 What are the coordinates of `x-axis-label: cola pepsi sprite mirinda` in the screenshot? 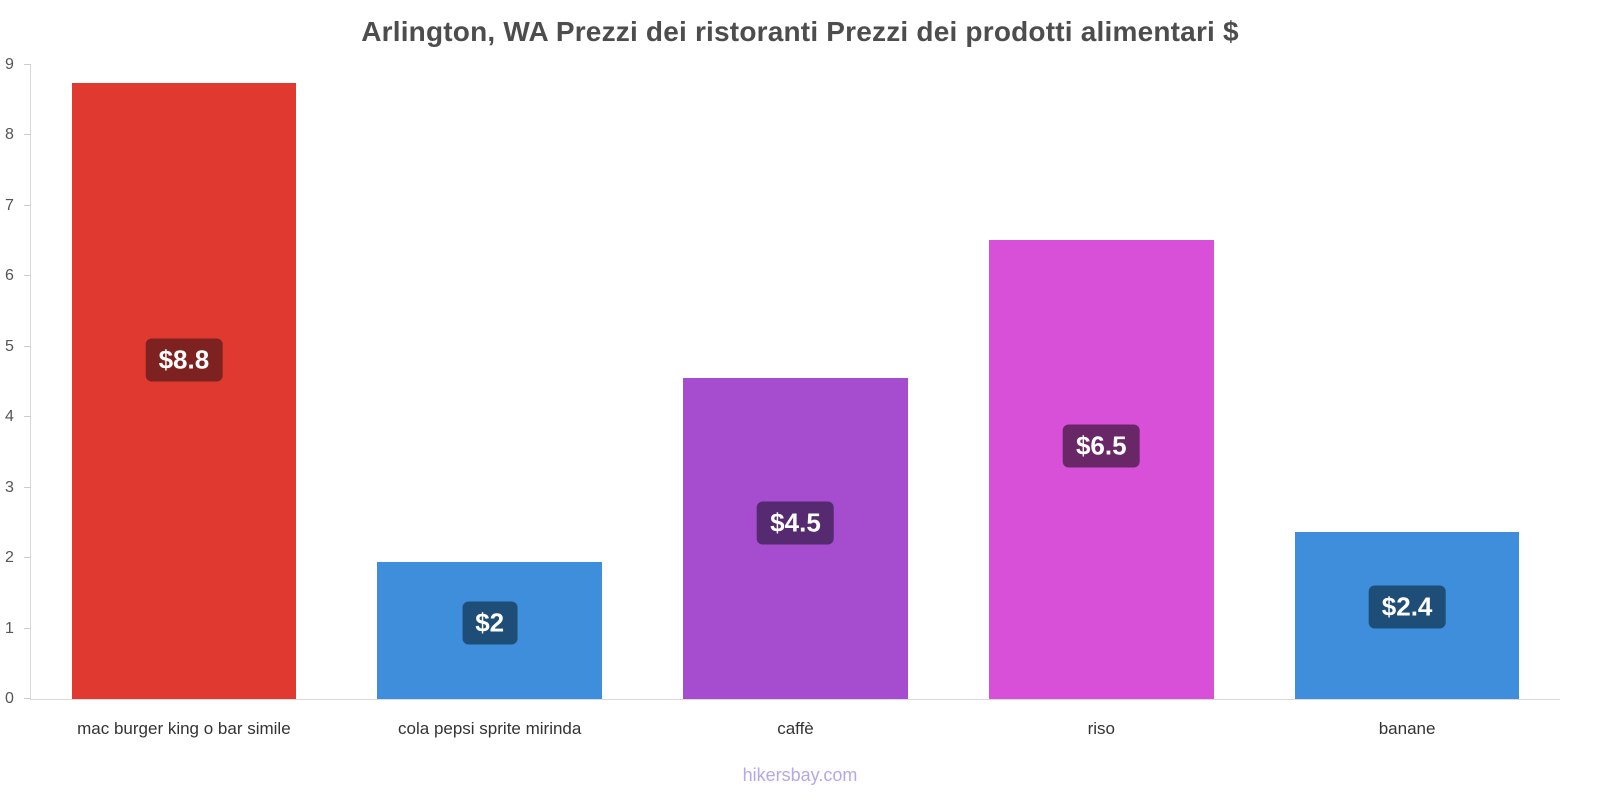 It's located at (490, 728).